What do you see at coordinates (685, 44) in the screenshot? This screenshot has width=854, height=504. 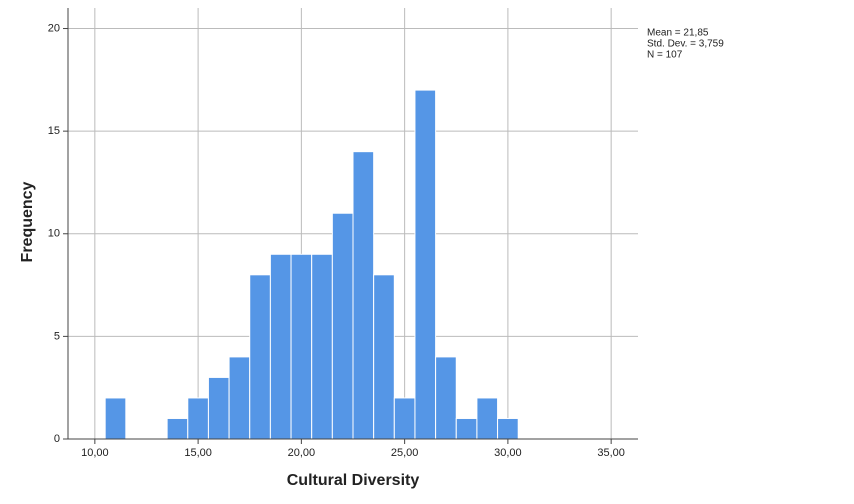 I see `stat-annotation: Std. Dev. = 3,759` at bounding box center [685, 44].